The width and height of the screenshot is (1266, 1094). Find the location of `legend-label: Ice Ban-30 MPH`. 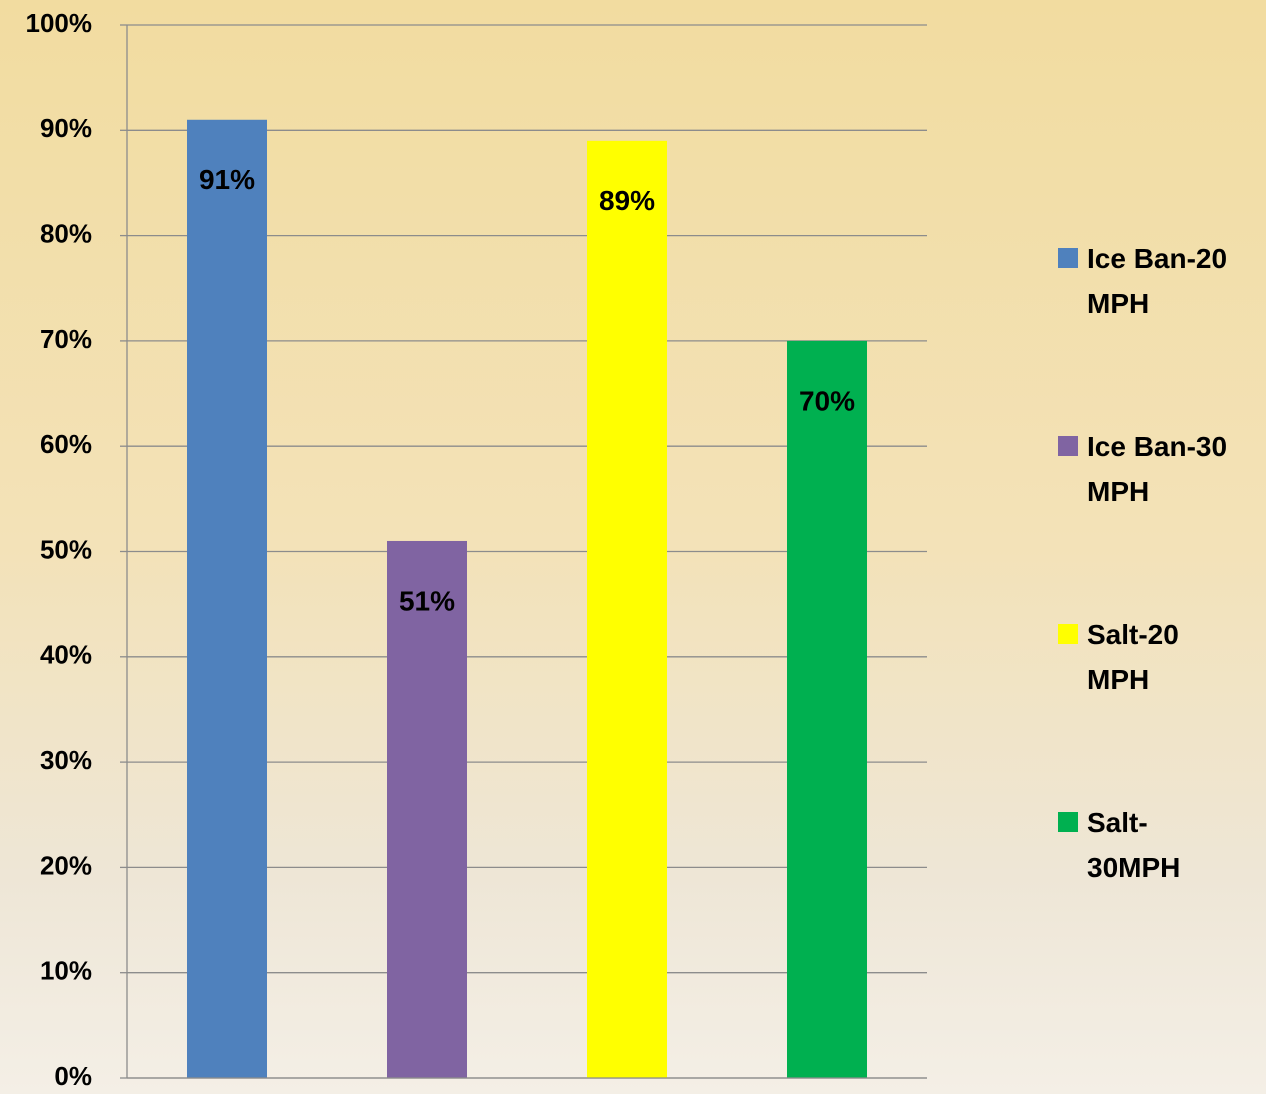

legend-label: Ice Ban-30 MPH is located at coordinates (1157, 469).